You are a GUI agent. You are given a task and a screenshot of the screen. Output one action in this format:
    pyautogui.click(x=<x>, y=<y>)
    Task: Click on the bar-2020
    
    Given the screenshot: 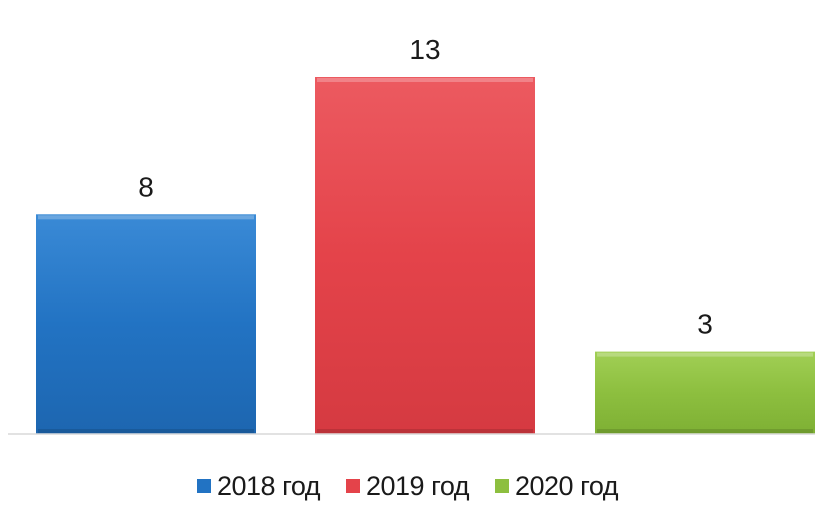 What is the action you would take?
    pyautogui.click(x=705, y=392)
    